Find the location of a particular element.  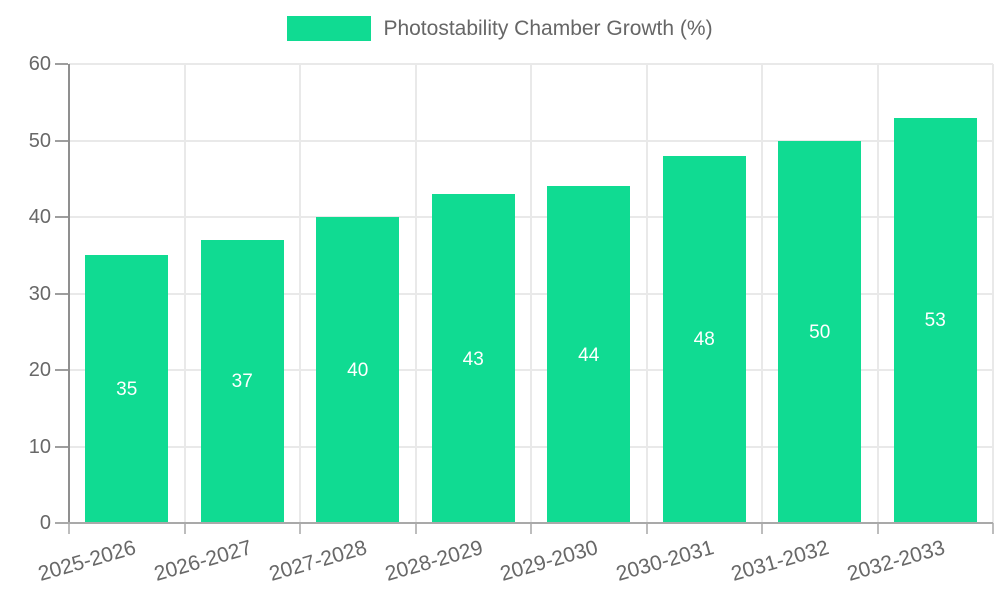

y-tick-label: 40 is located at coordinates (39, 217).